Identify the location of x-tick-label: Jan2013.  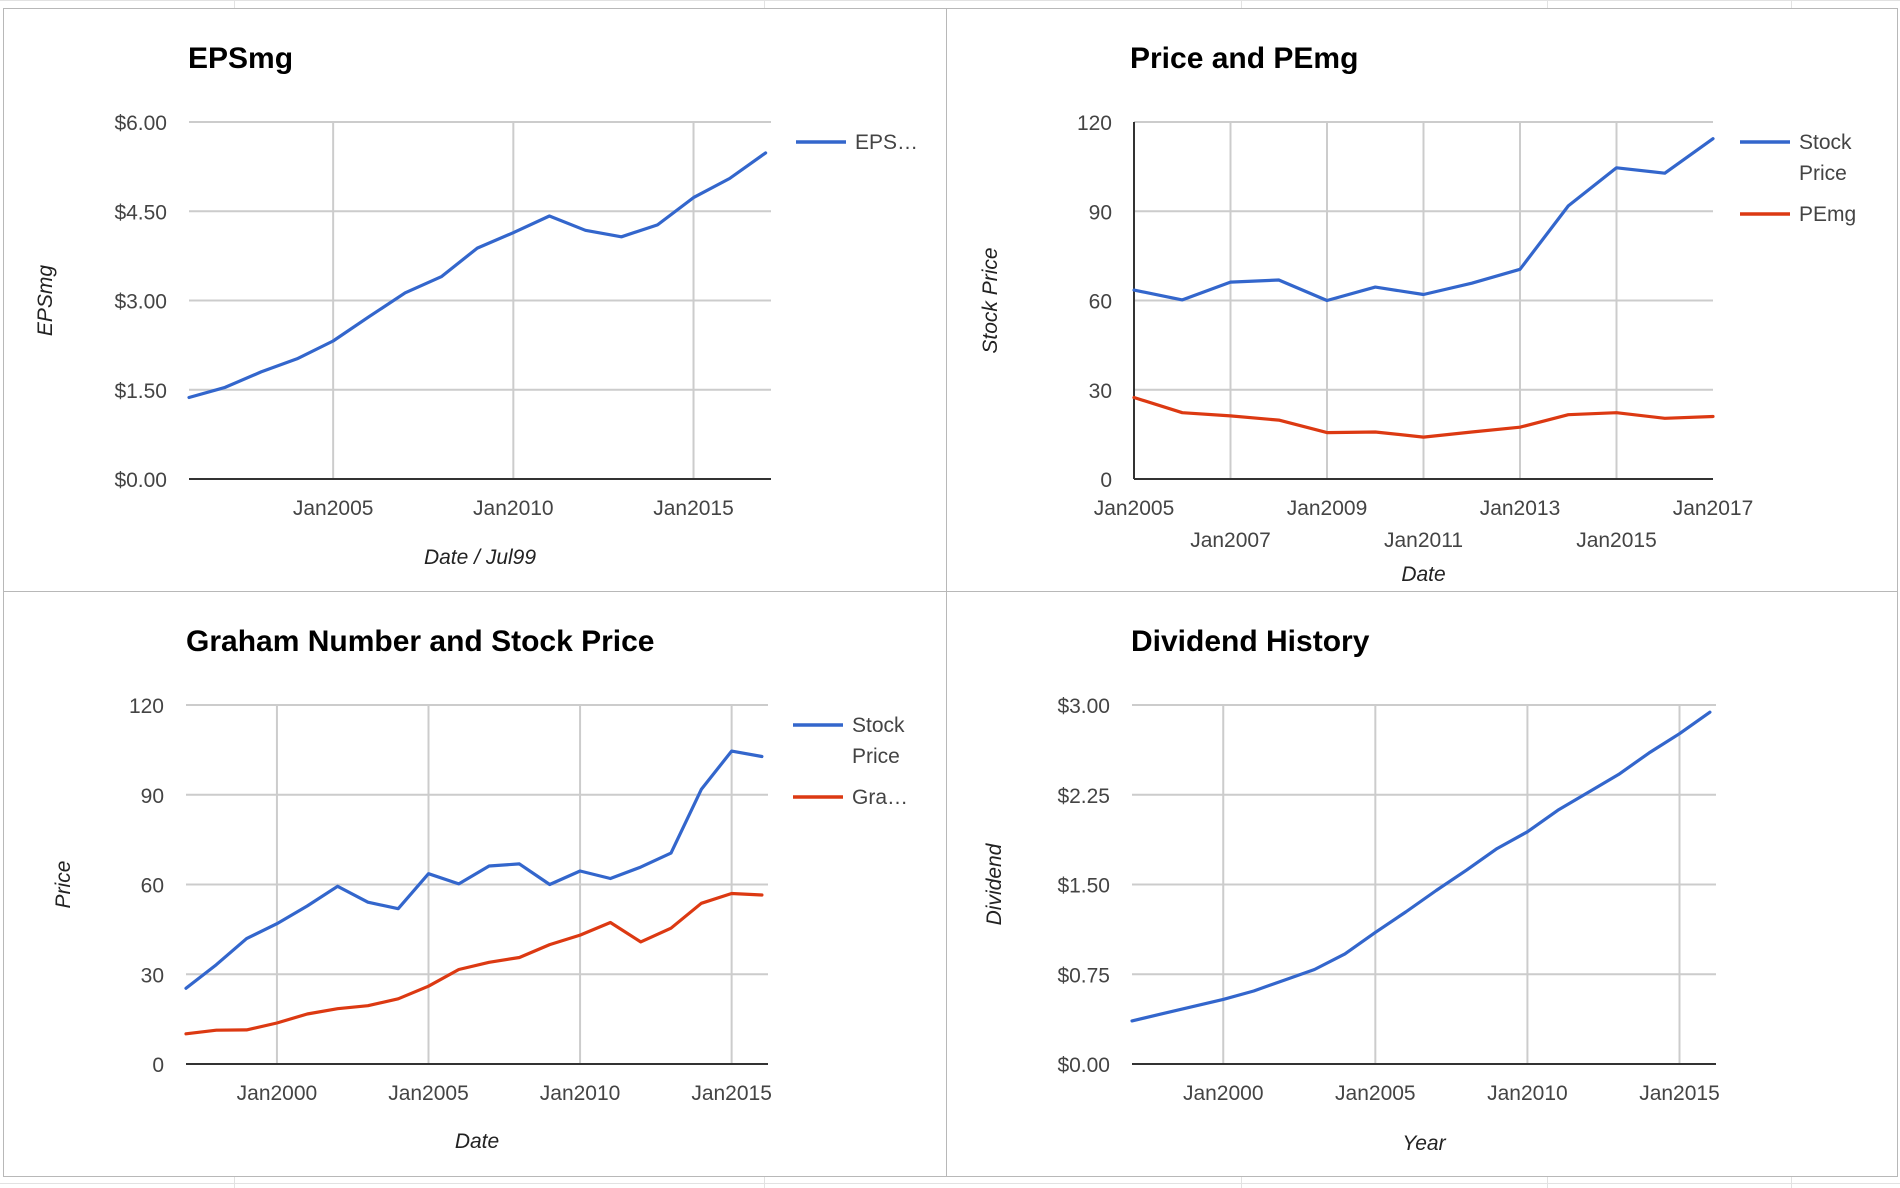
(1520, 508).